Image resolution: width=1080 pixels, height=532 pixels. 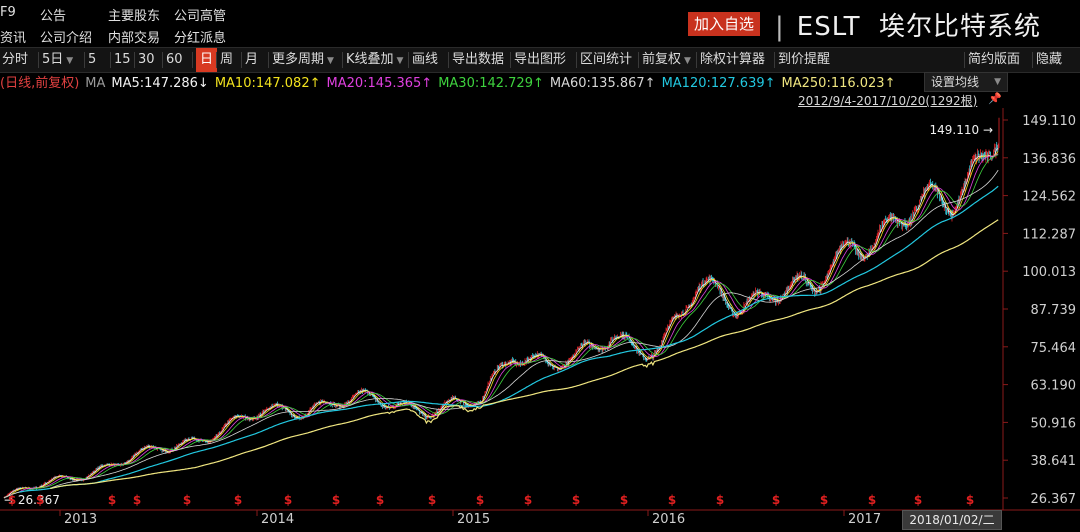 What do you see at coordinates (473, 519) in the screenshot?
I see `year-axis-label: 2015` at bounding box center [473, 519].